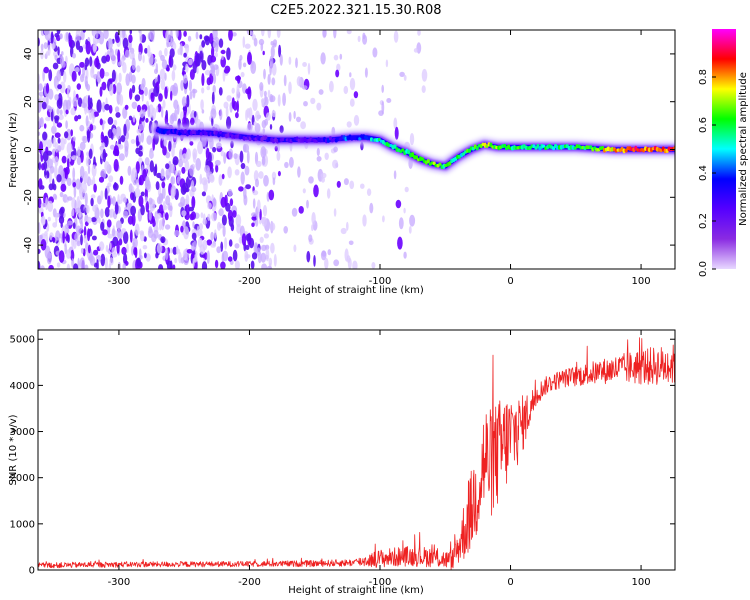 The width and height of the screenshot is (750, 600). Describe the element at coordinates (380, 582) in the screenshot. I see `x-tick-label: -100` at that location.